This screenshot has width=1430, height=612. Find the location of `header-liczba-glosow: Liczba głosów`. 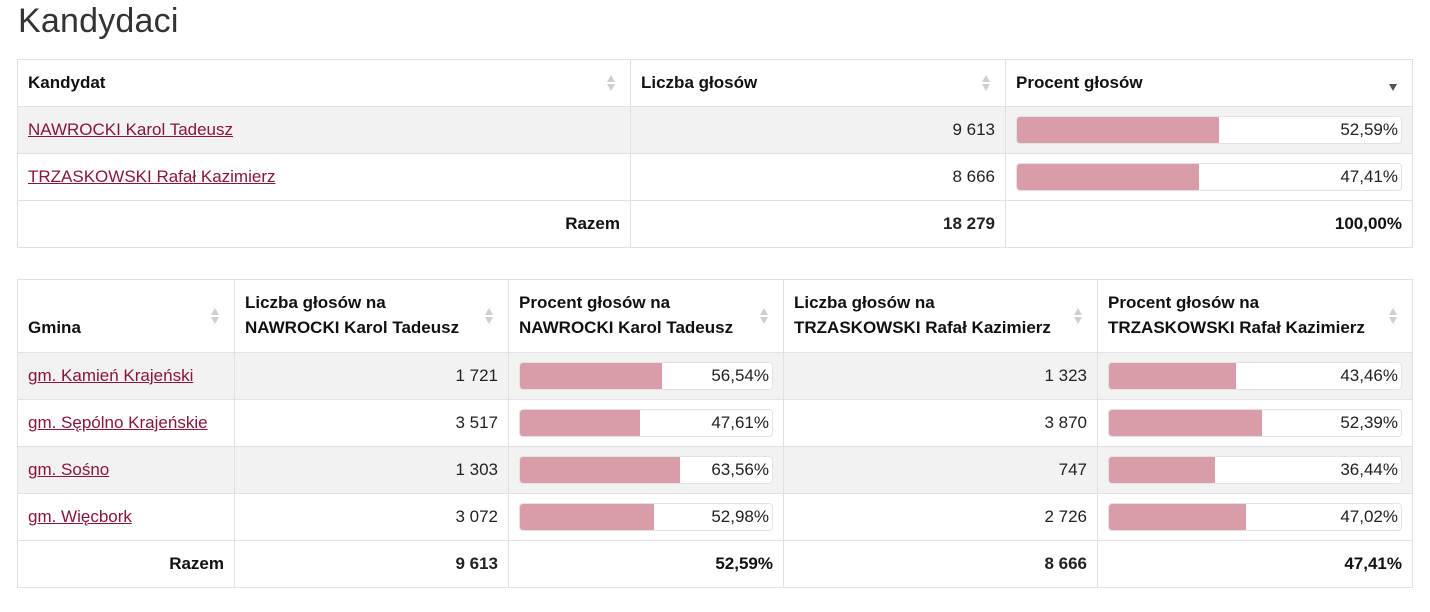

header-liczba-glosow: Liczba głosów is located at coordinates (818, 83).